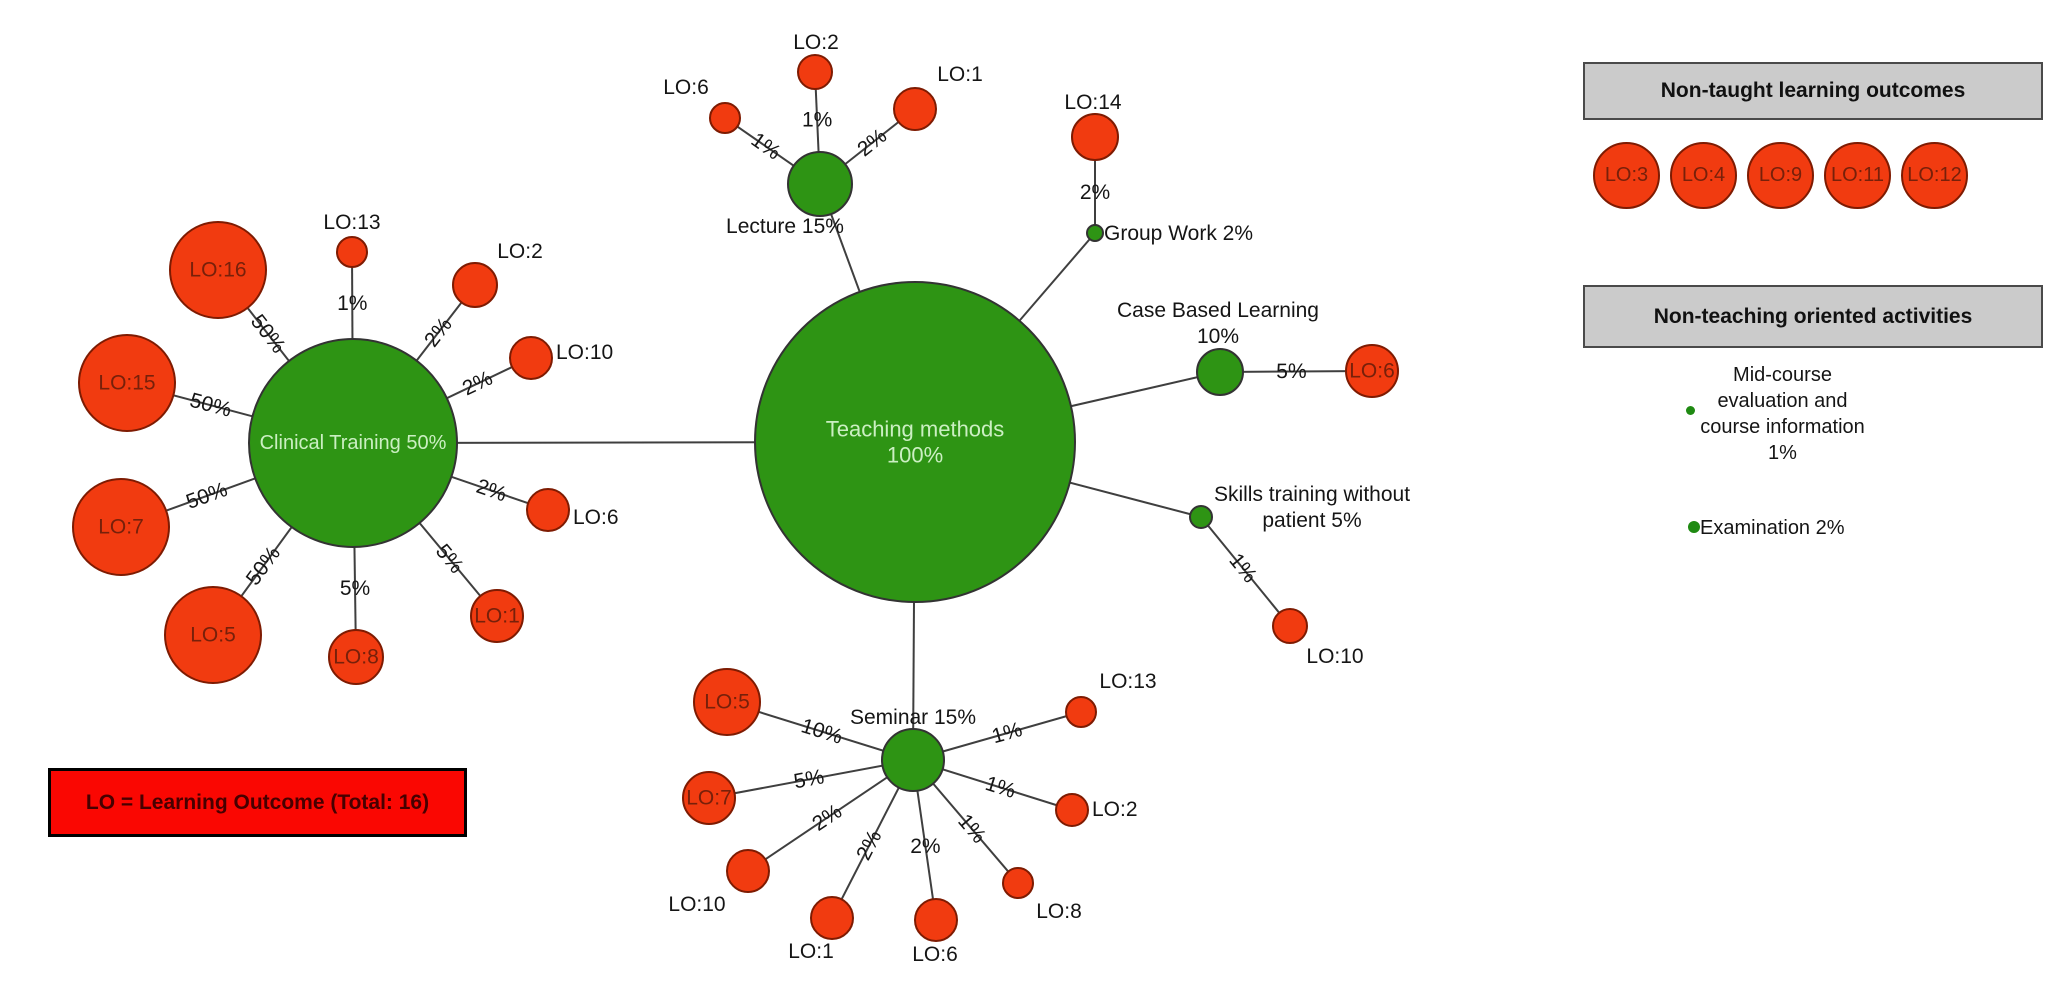 The image size is (2059, 1001). Describe the element at coordinates (1095, 233) in the screenshot. I see `node-groupwork` at that location.